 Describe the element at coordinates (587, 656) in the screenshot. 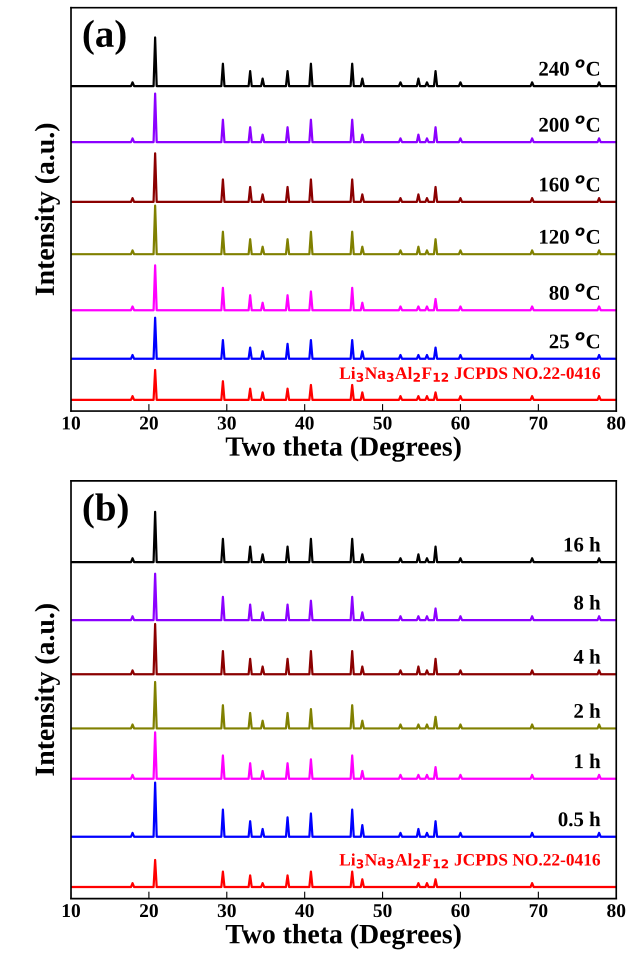

I see `series-label: 4 h` at that location.